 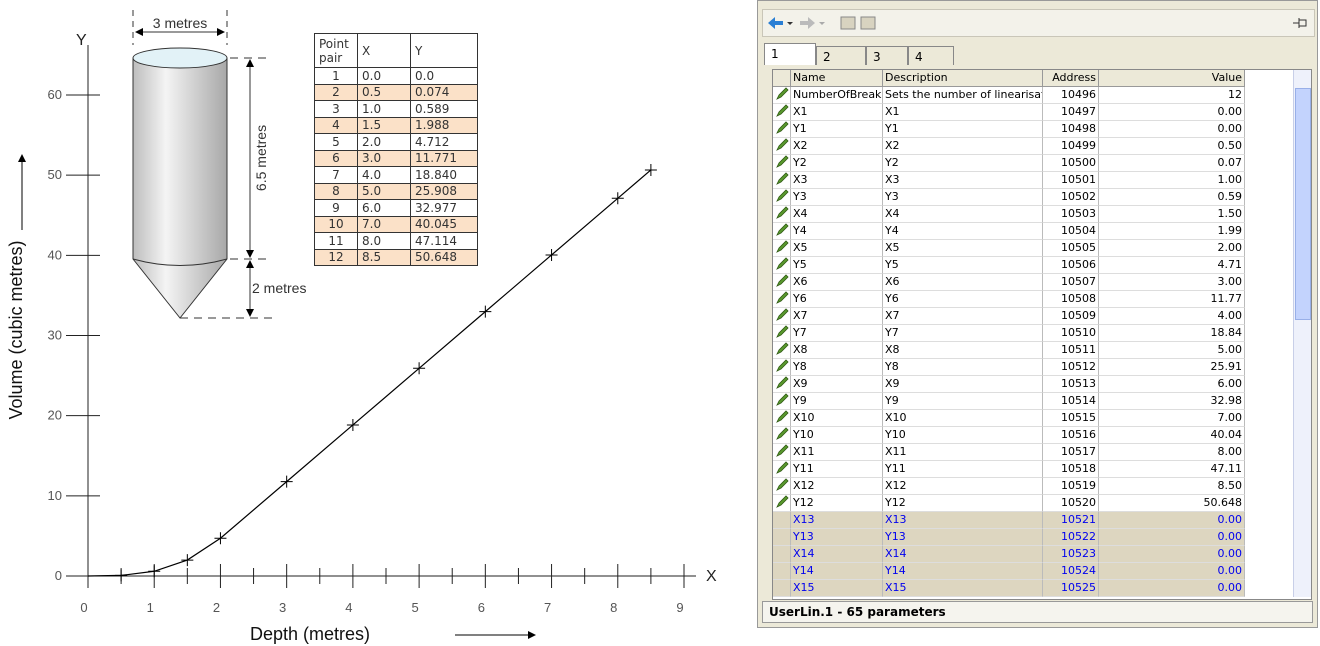 I want to click on column-header: X, so click(x=384, y=50).